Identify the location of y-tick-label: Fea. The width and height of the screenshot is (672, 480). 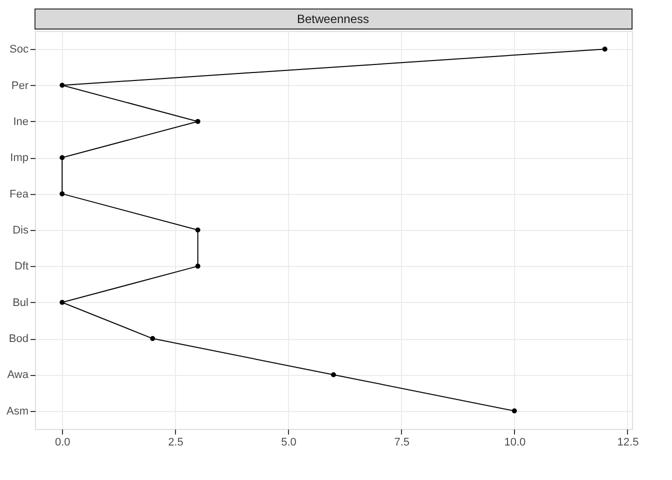
(20, 194).